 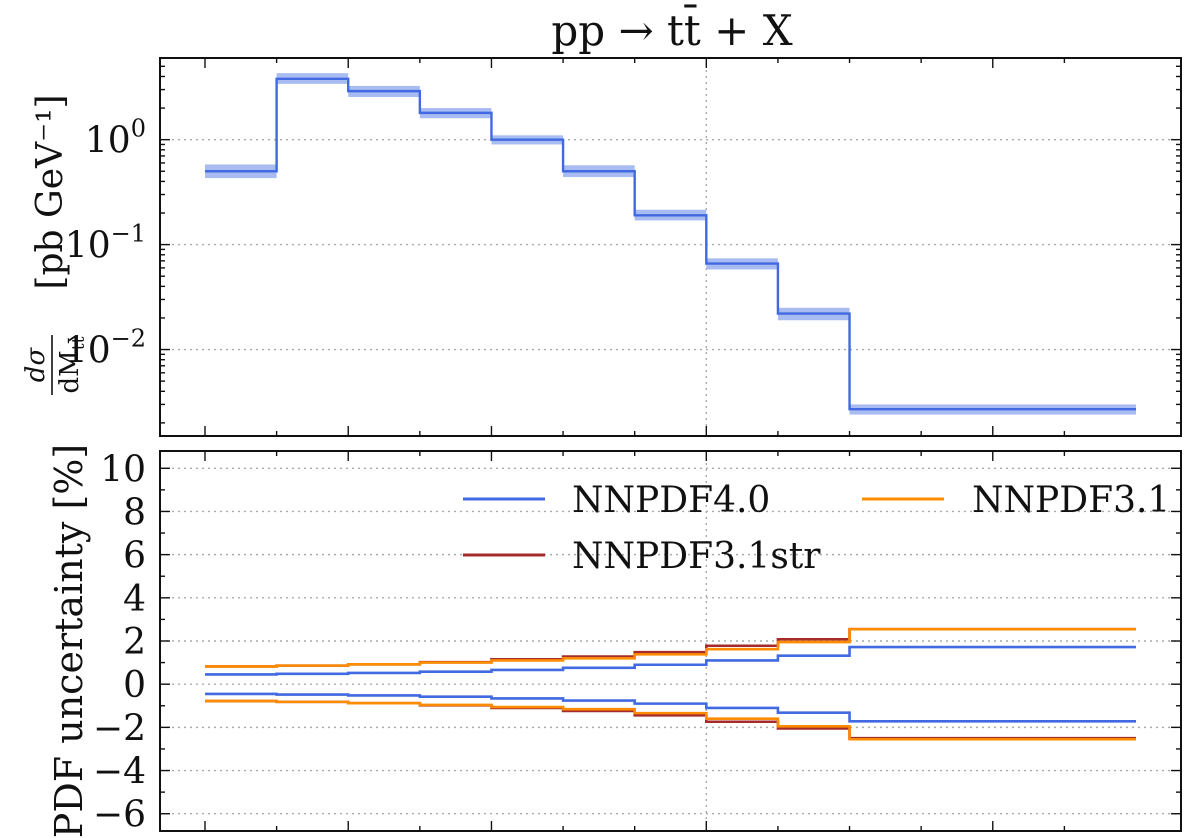 I want to click on series-nnpdf31-upper, so click(x=670, y=647).